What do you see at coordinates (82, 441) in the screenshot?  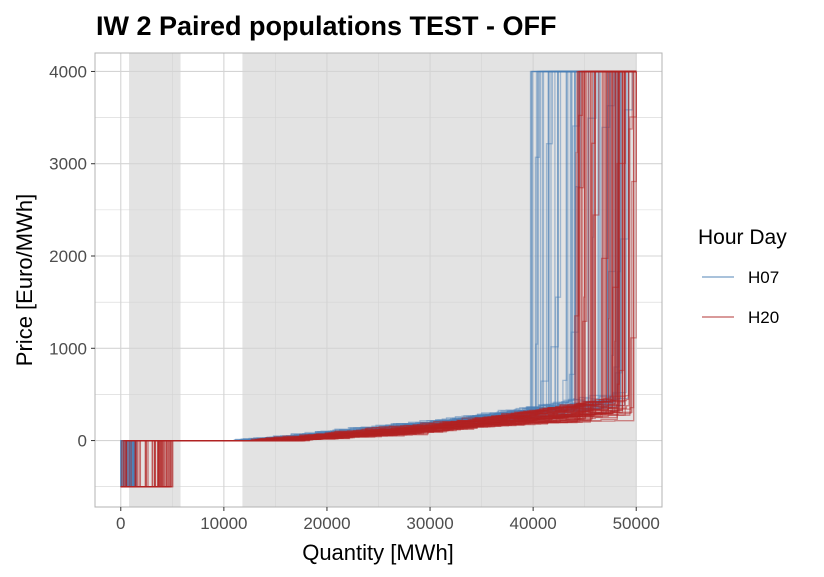 I see `y-tick-label: 0` at bounding box center [82, 441].